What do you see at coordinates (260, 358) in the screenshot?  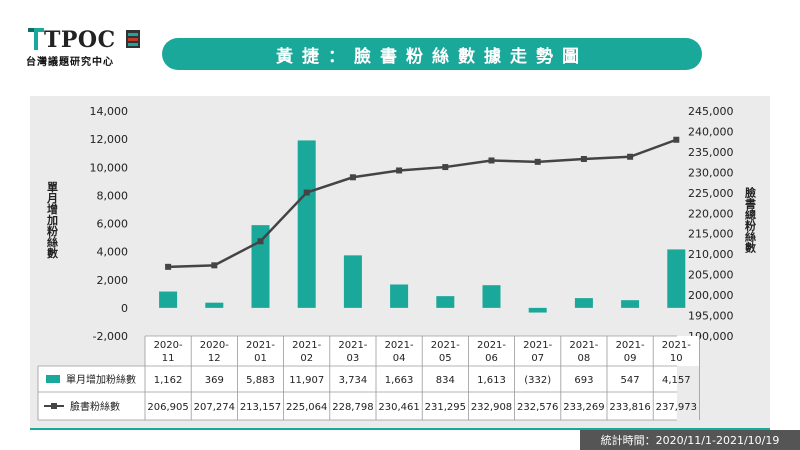 I see `x-tick-label: 01` at bounding box center [260, 358].